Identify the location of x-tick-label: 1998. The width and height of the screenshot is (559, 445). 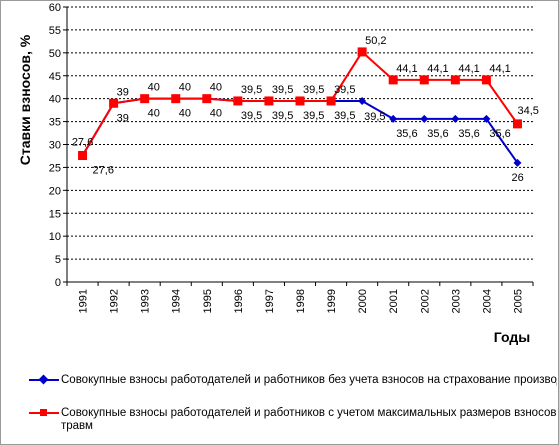
(301, 301).